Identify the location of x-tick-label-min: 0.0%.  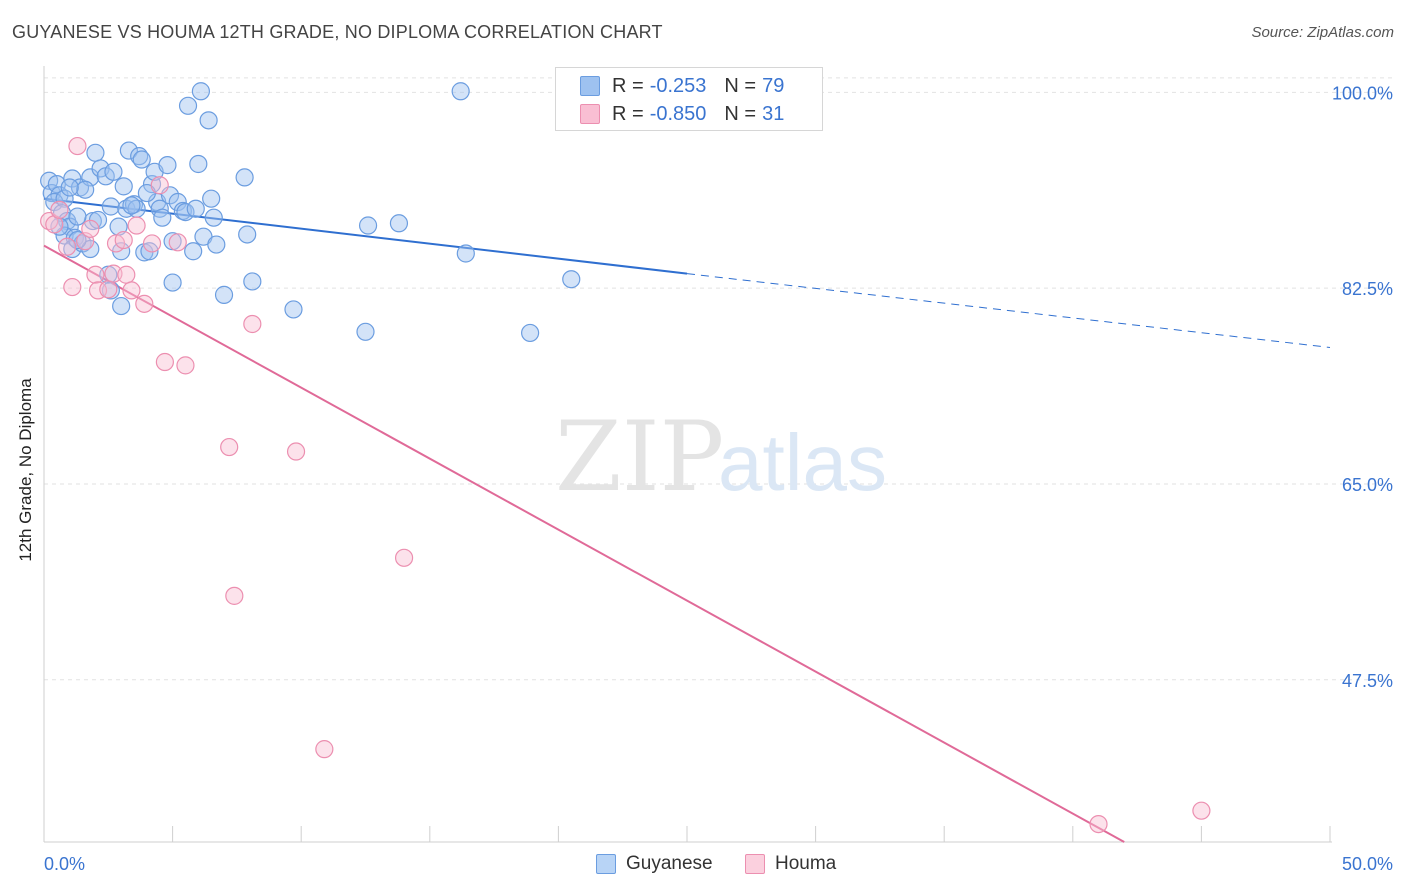
(64, 864).